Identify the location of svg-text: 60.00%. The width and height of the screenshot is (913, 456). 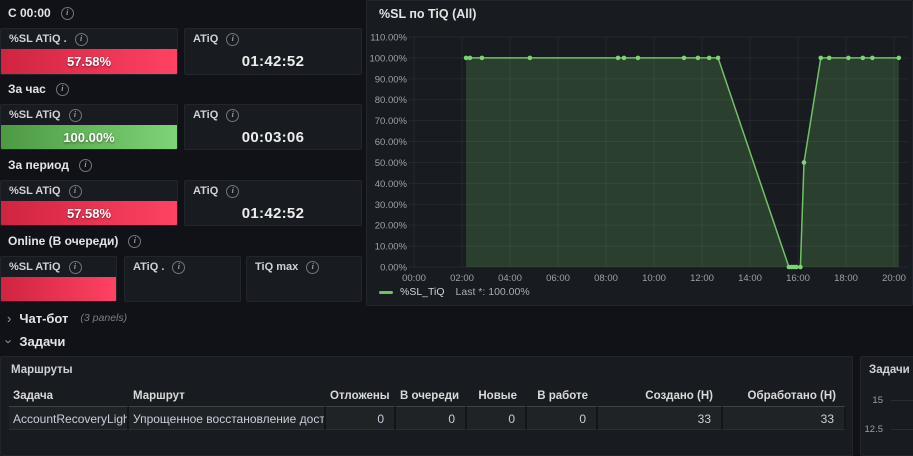
(391, 142).